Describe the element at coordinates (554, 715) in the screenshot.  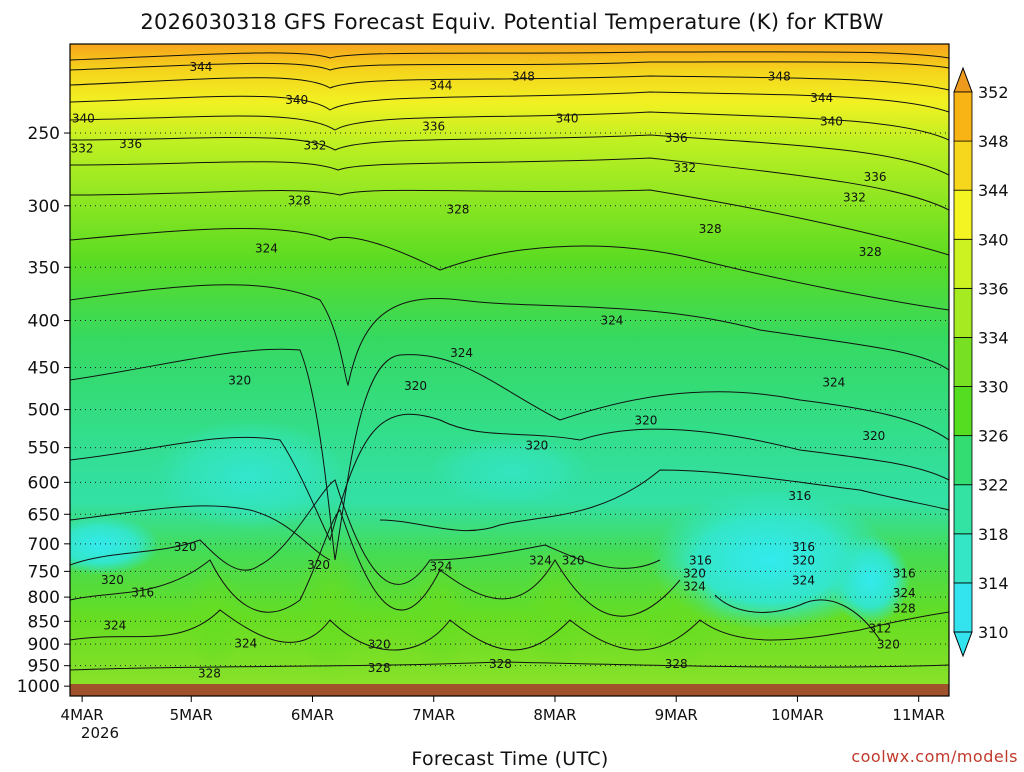
I see `x-tick-label: 8MAR` at that location.